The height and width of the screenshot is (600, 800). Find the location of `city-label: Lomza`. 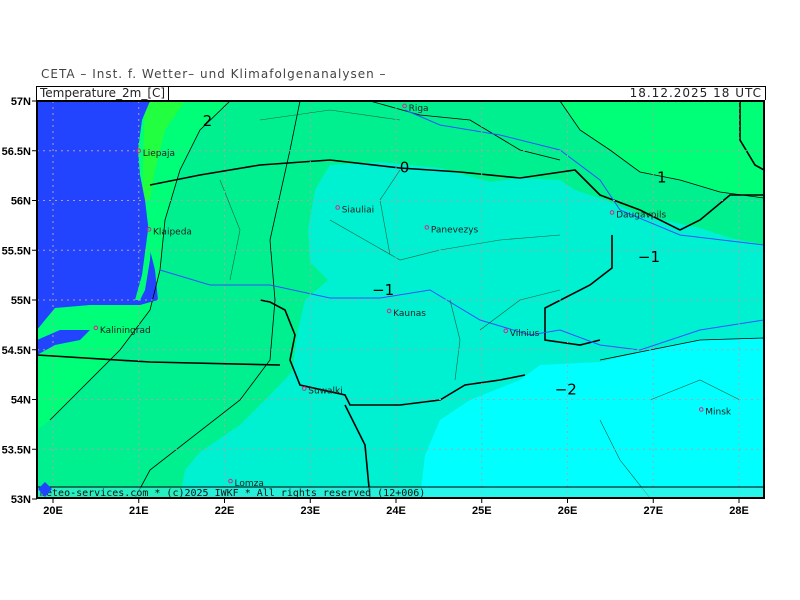

city-label: Lomza is located at coordinates (249, 484).